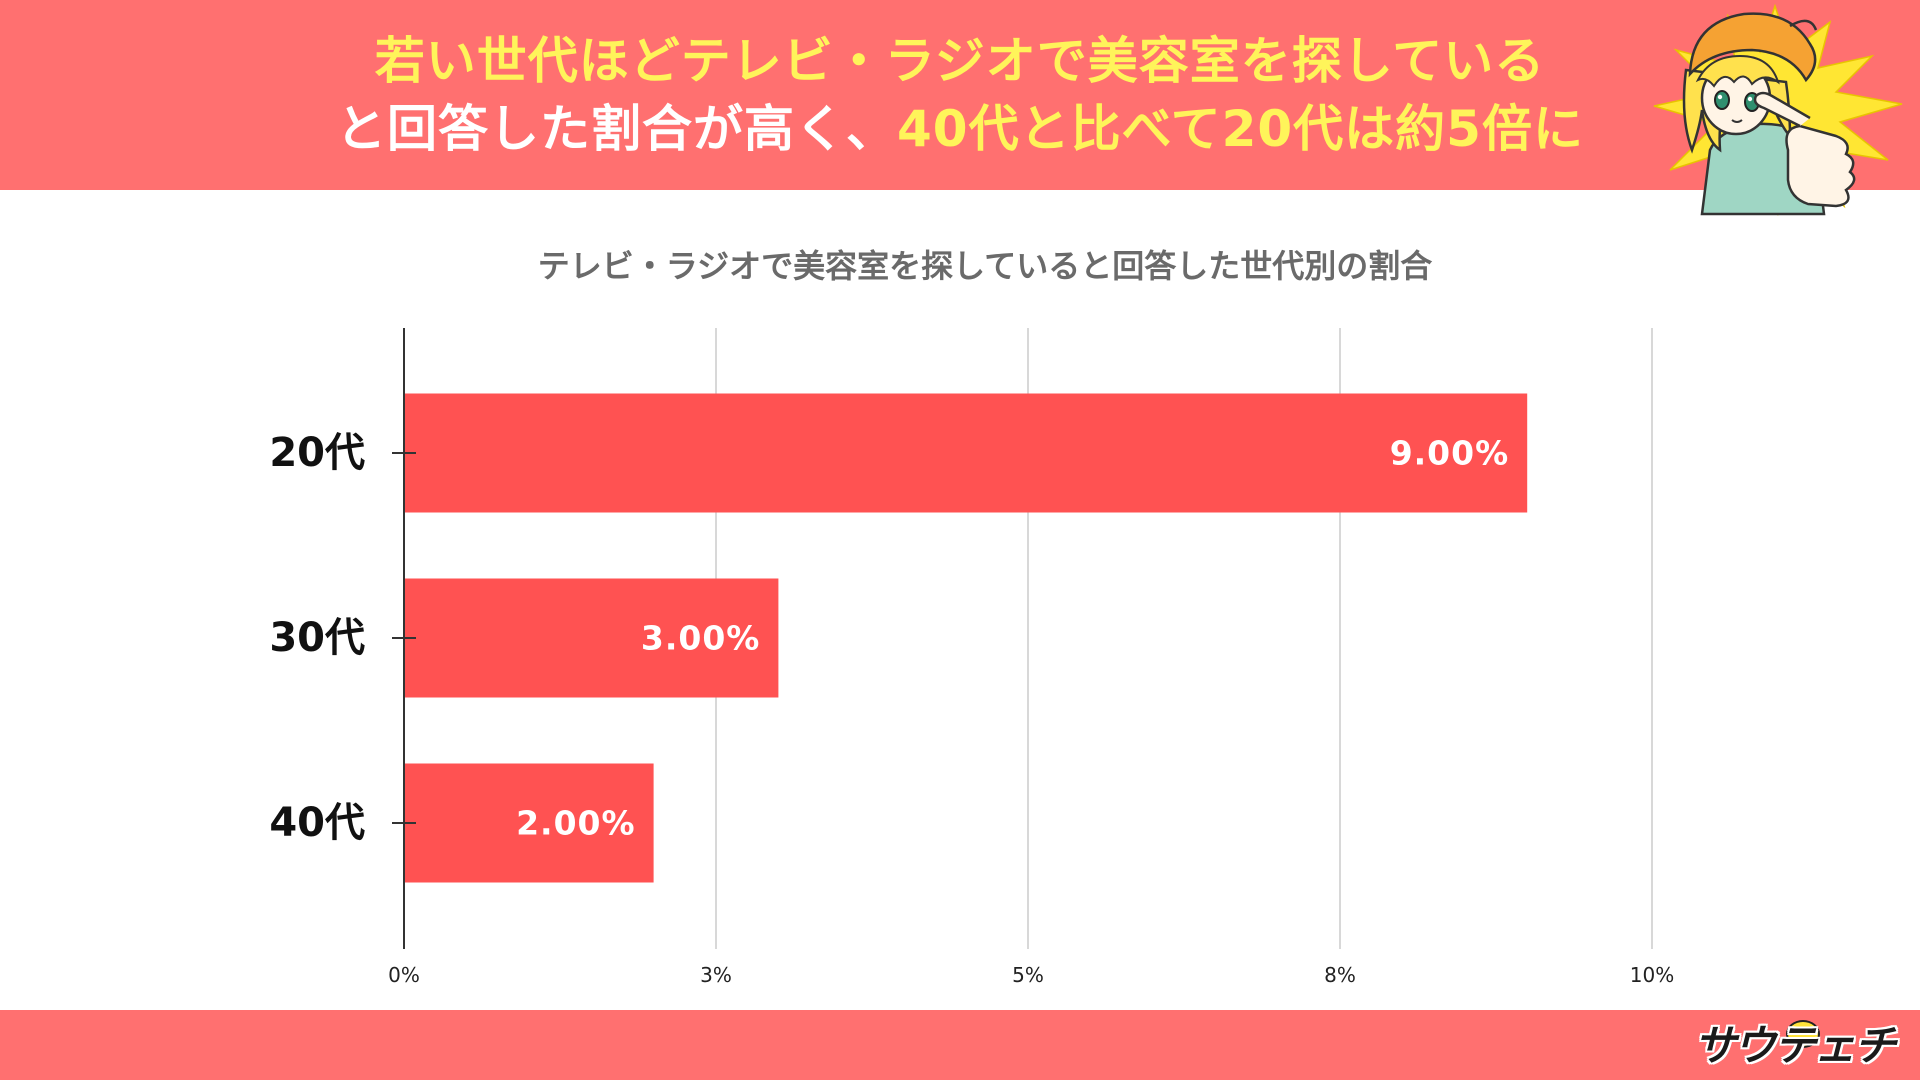  What do you see at coordinates (960, 1045) in the screenshot?
I see `footer-banner: サウテェチ` at bounding box center [960, 1045].